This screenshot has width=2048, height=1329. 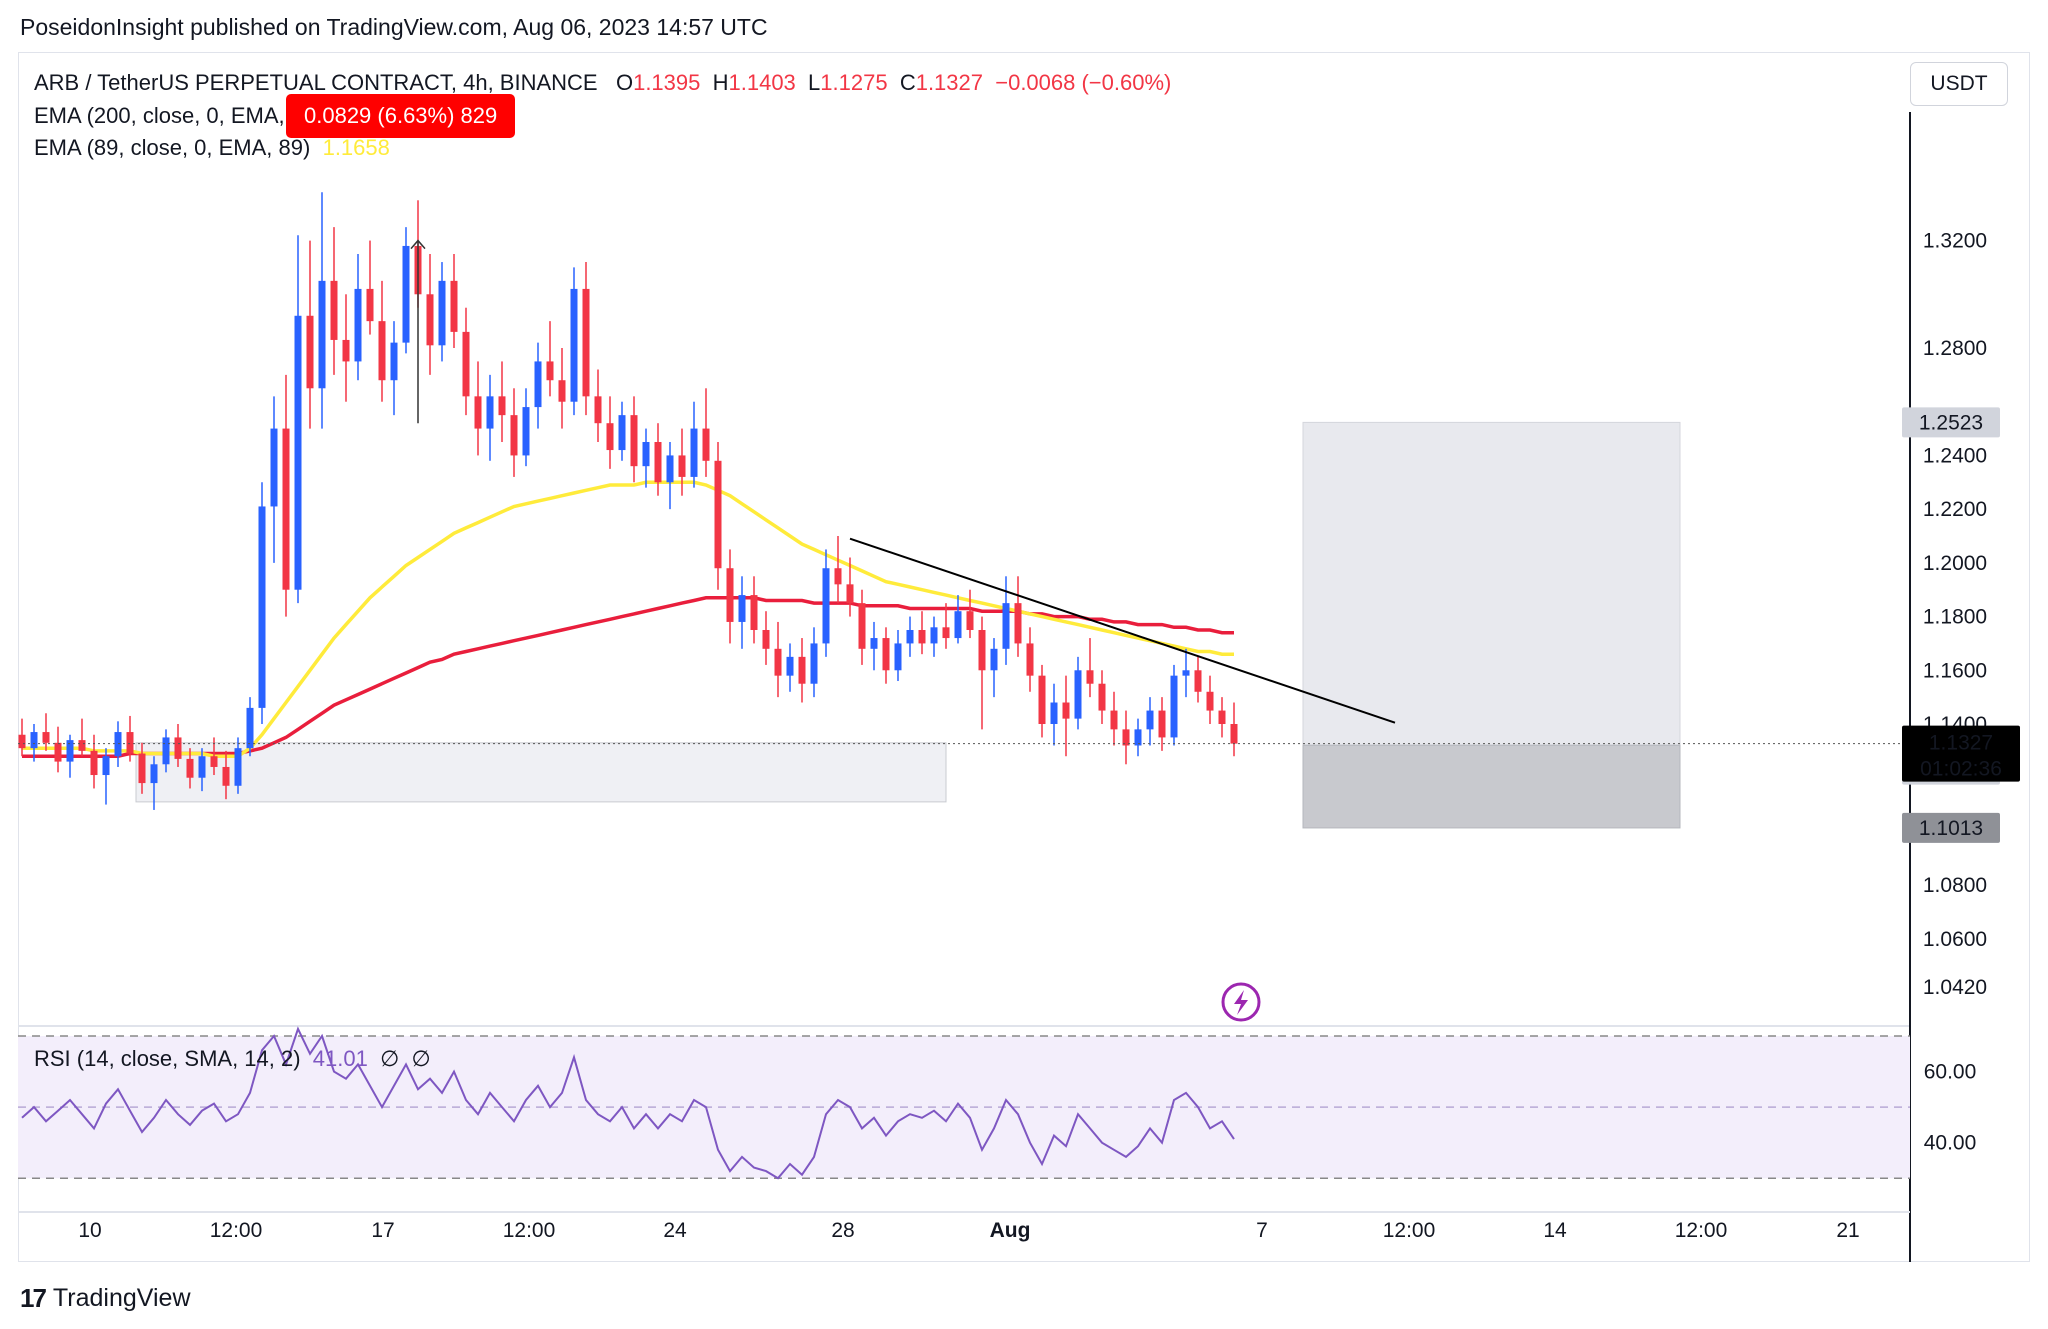 I want to click on price-tick-label: 1.0600, so click(x=1955, y=939).